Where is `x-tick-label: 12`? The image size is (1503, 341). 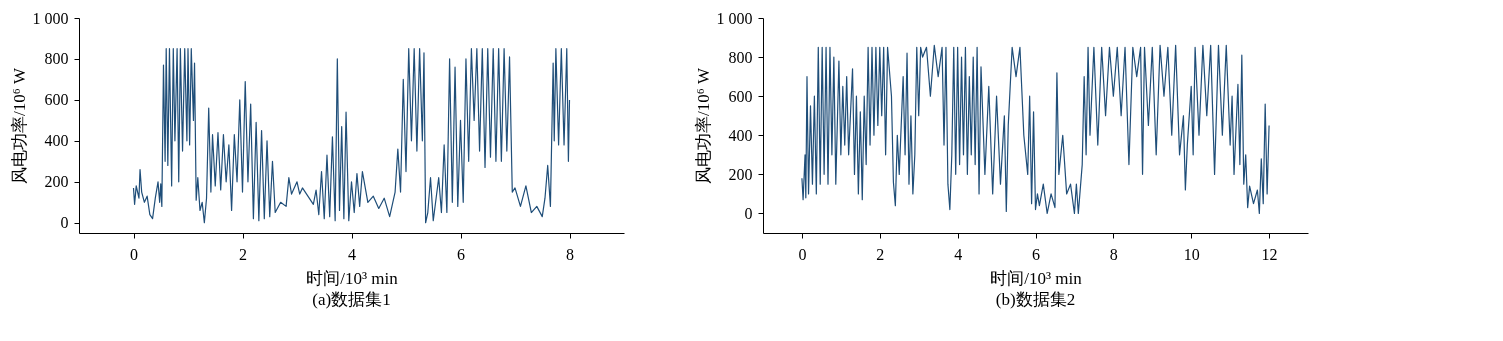
x-tick-label: 12 is located at coordinates (1269, 254).